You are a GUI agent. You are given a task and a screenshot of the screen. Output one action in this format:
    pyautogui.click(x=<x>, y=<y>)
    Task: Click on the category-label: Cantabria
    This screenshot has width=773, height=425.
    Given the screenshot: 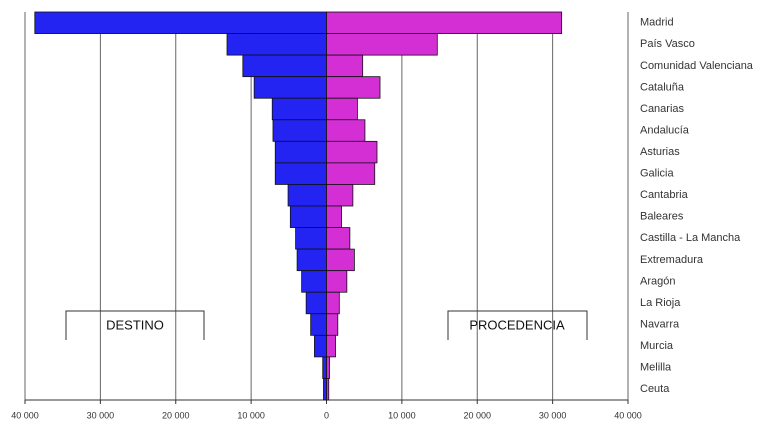 What is the action you would take?
    pyautogui.click(x=664, y=195)
    